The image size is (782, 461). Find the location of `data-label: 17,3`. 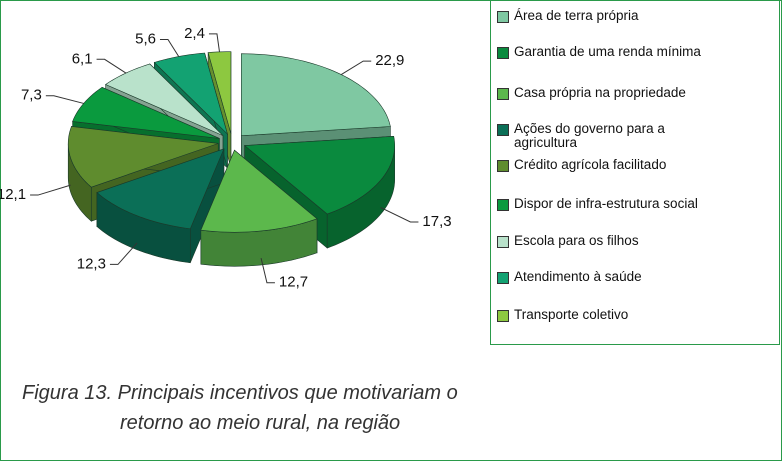

data-label: 17,3 is located at coordinates (436, 221).